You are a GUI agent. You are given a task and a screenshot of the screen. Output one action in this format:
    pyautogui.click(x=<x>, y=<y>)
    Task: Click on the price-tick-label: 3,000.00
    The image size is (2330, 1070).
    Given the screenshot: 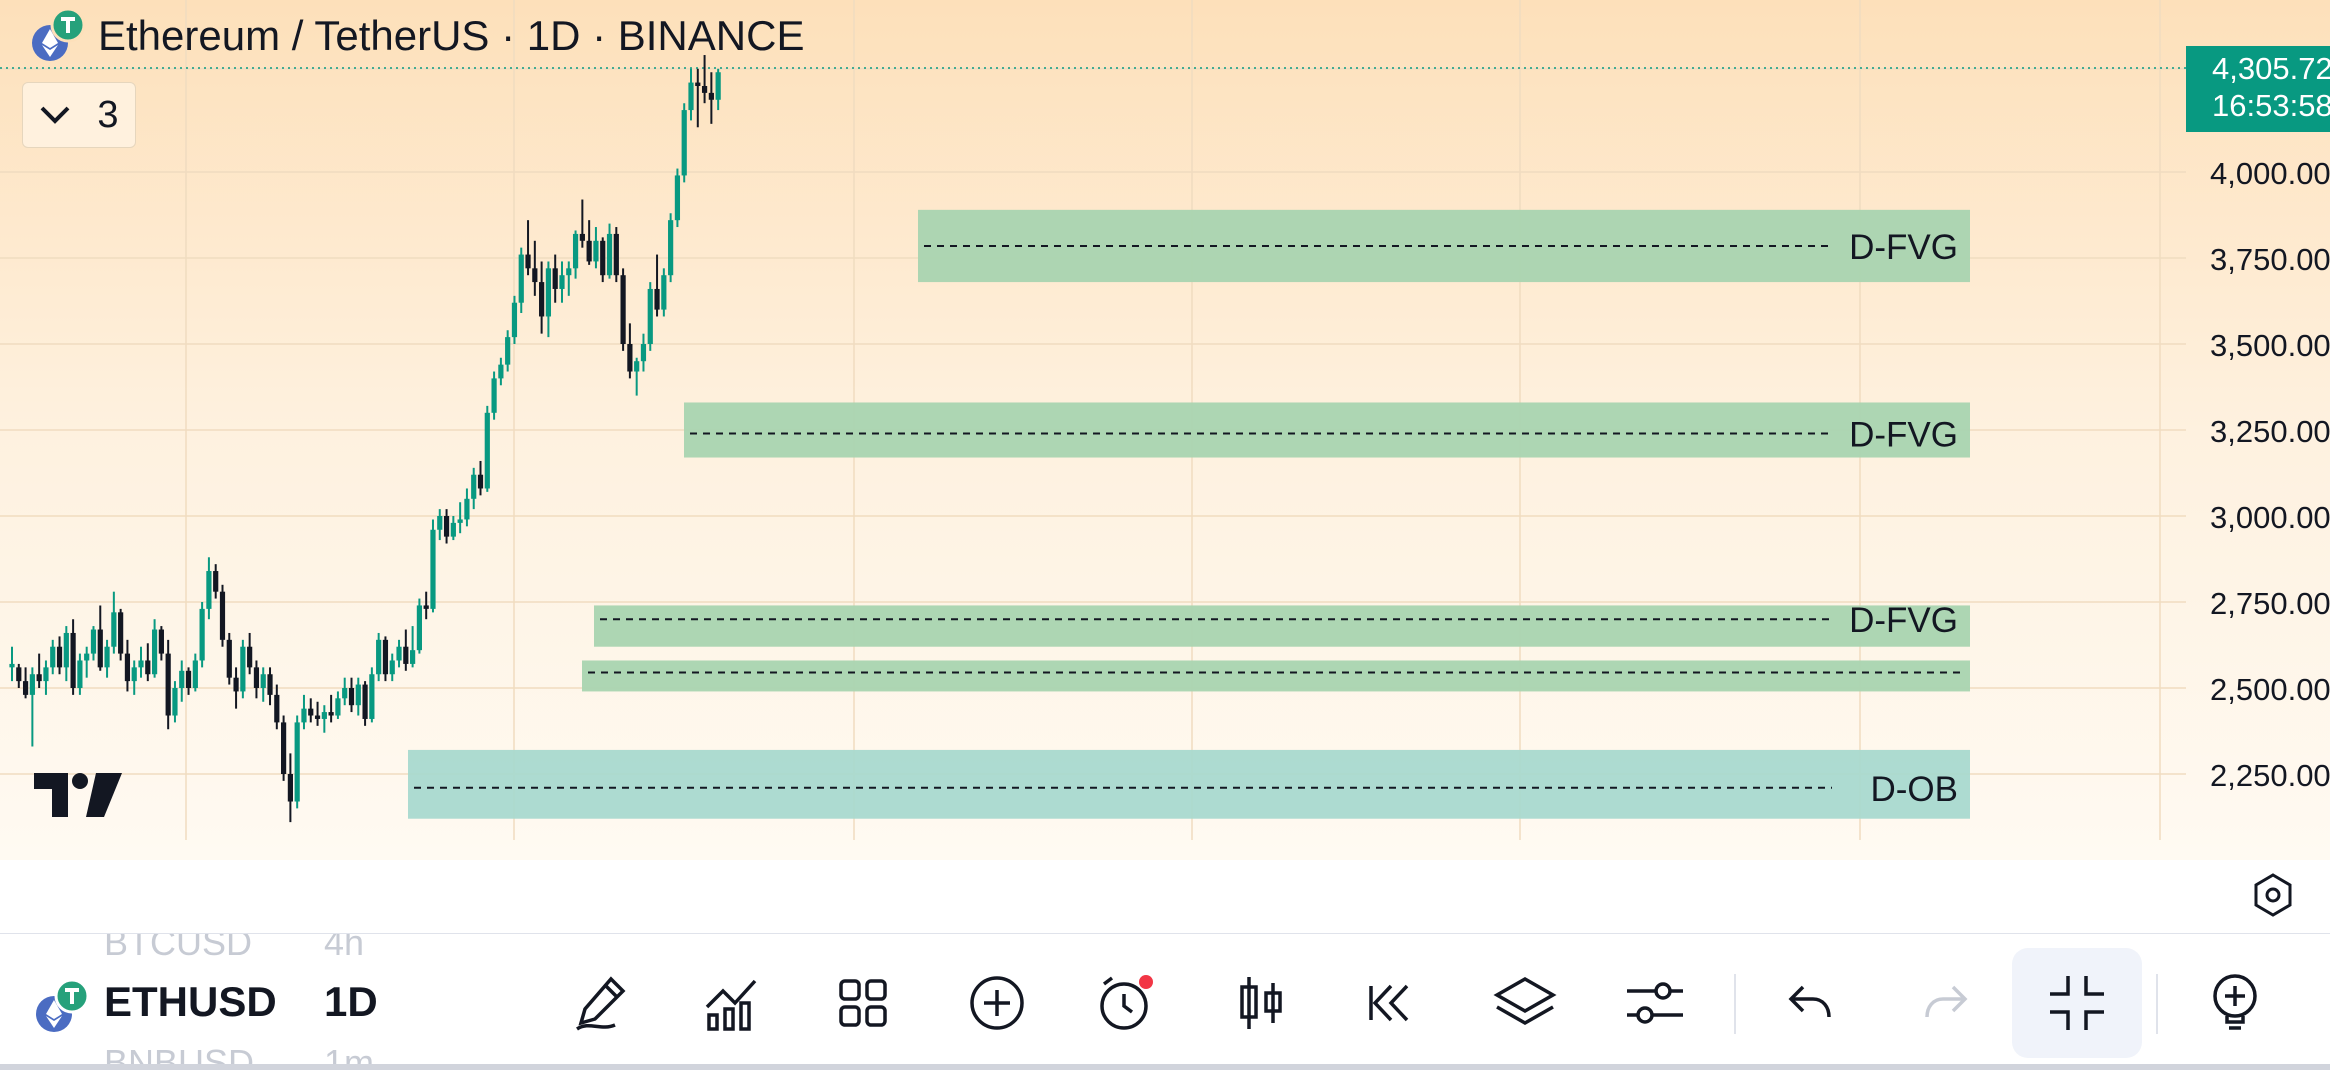 What is the action you would take?
    pyautogui.click(x=2270, y=517)
    